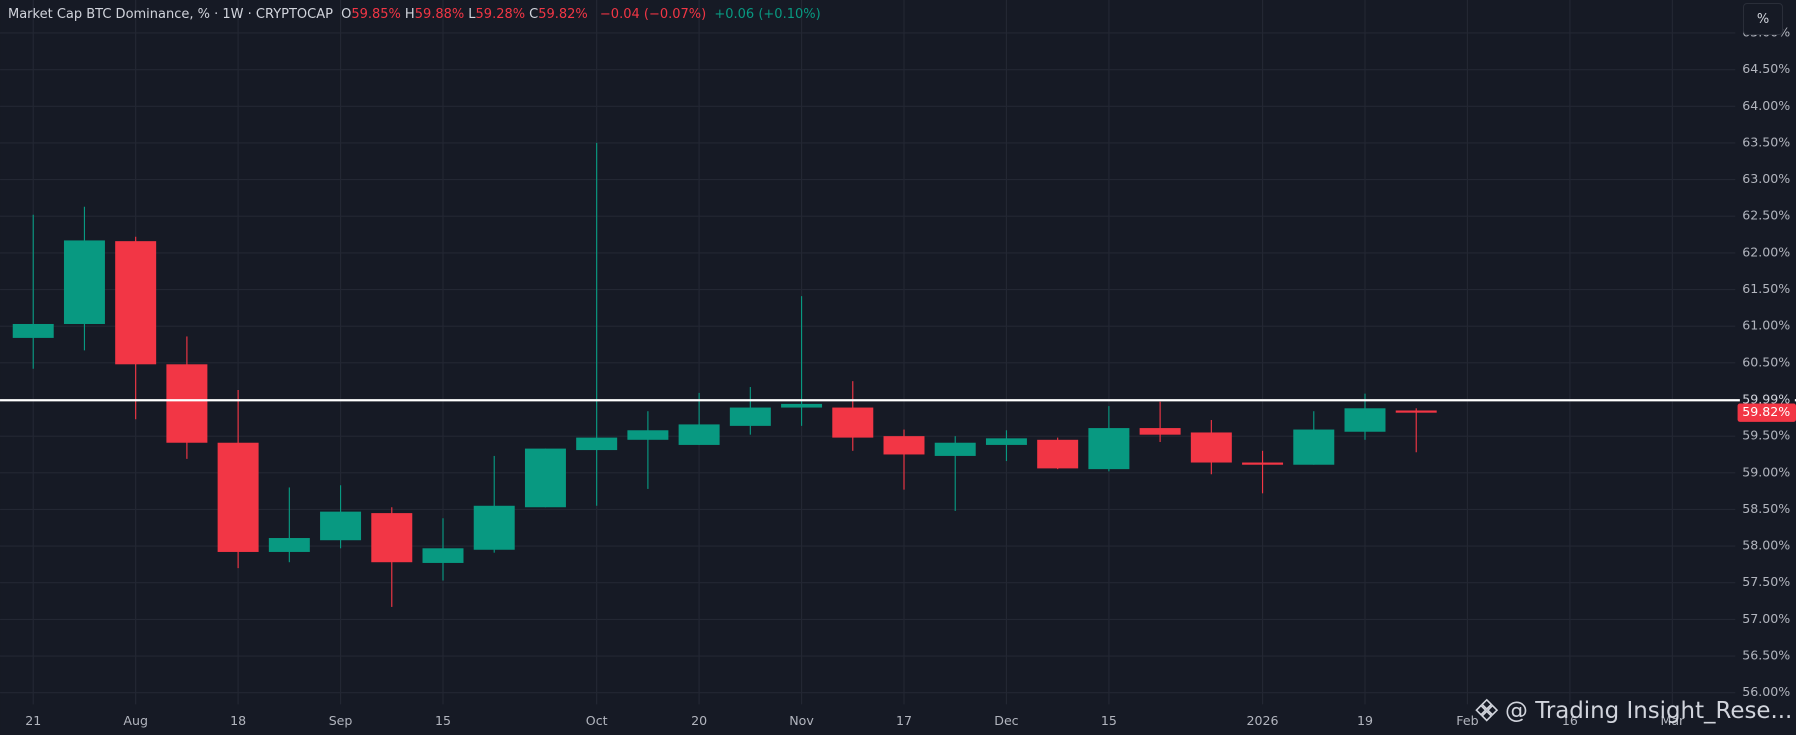  I want to click on x-tick-label: 21, so click(33, 720).